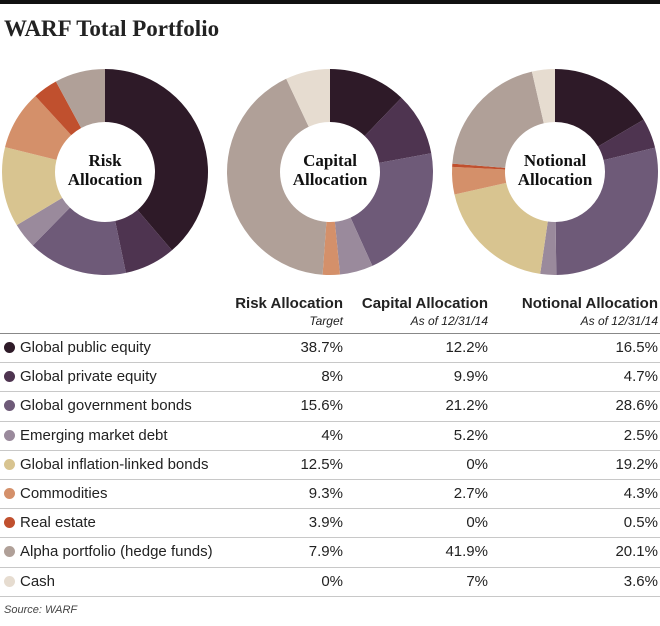 The image size is (660, 626). I want to click on table-value: 0.5%, so click(640, 523).